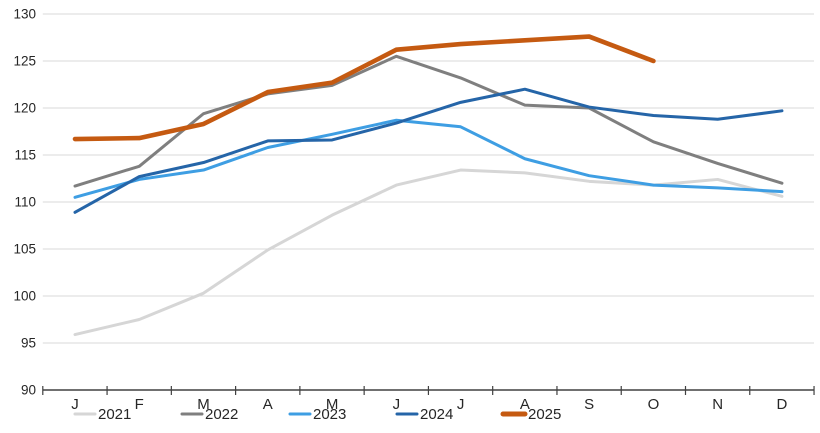 The height and width of the screenshot is (433, 820). Describe the element at coordinates (717, 404) in the screenshot. I see `x-axis-label-N-10: N` at that location.